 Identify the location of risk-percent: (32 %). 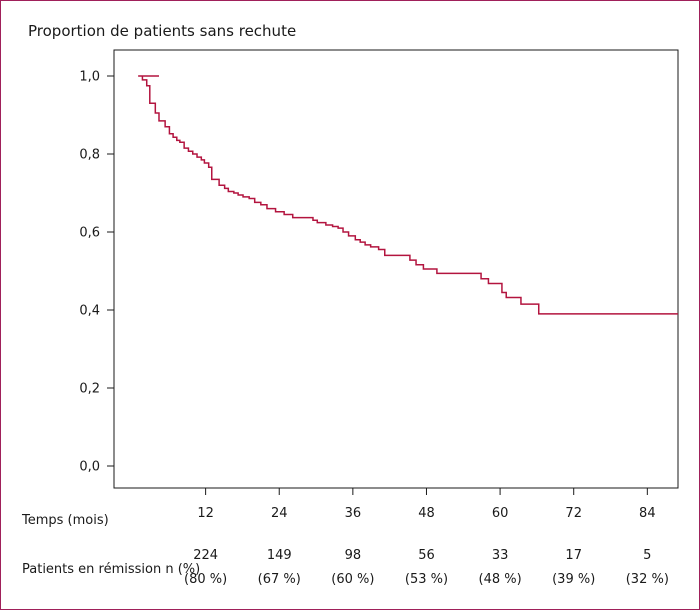
(647, 579).